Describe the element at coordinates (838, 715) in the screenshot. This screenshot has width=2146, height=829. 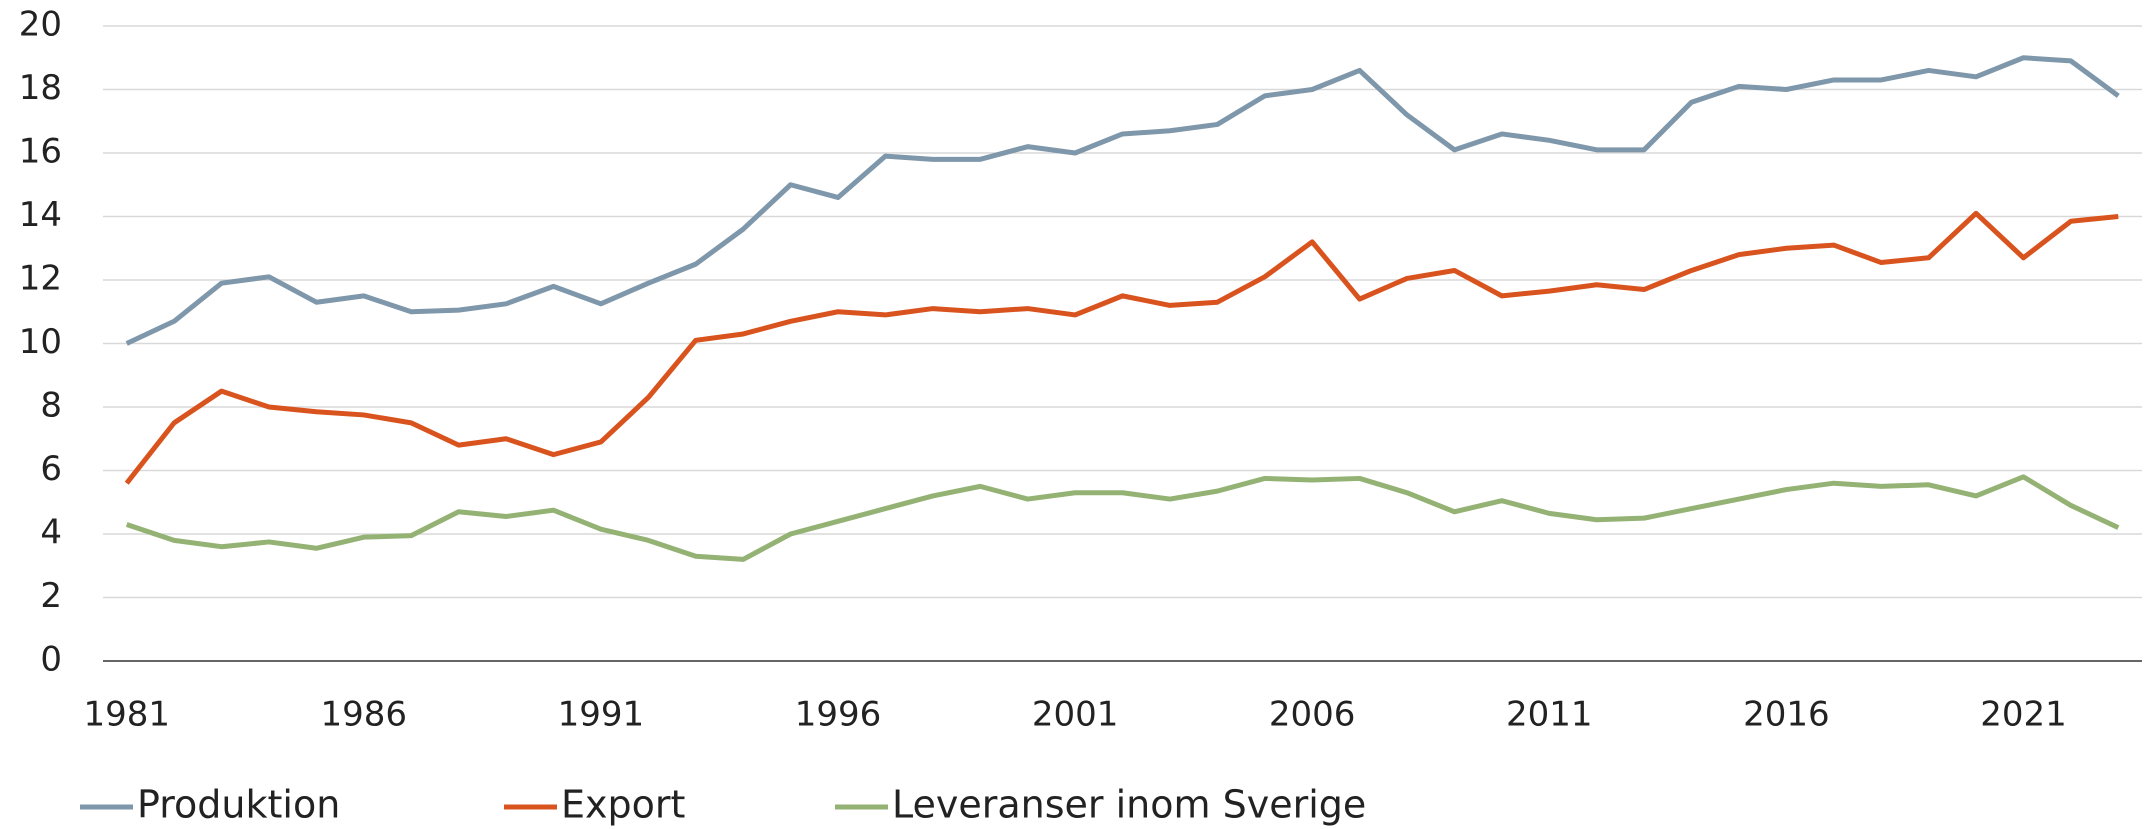
I see `x-tick-label: 1996` at that location.